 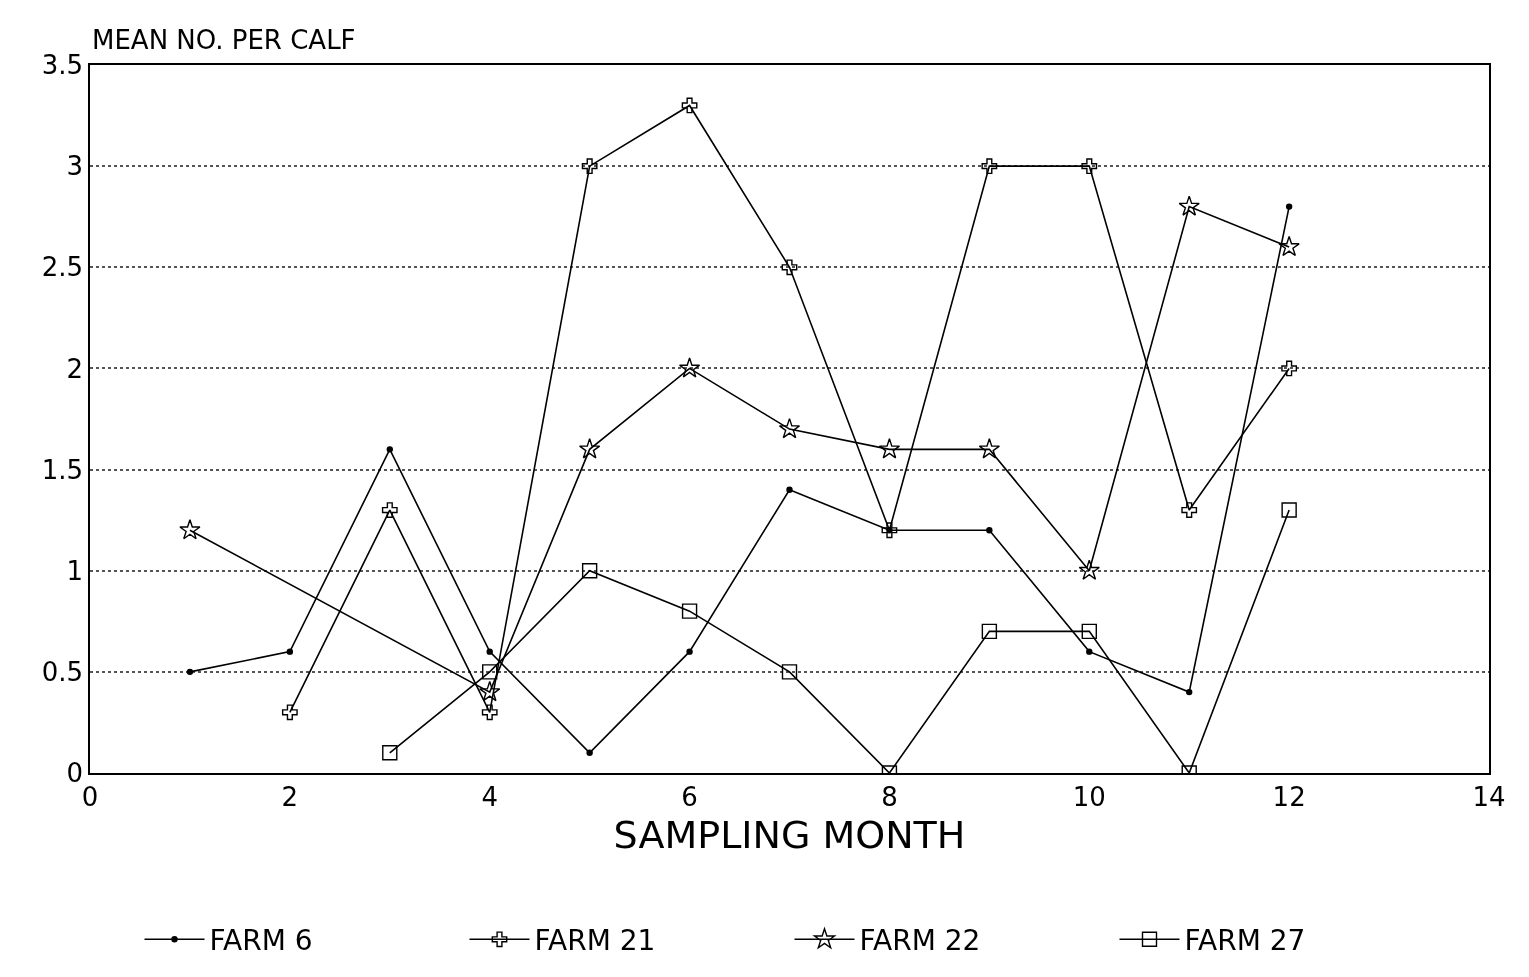 What do you see at coordinates (261, 941) in the screenshot?
I see `legend-label: FARM 6` at bounding box center [261, 941].